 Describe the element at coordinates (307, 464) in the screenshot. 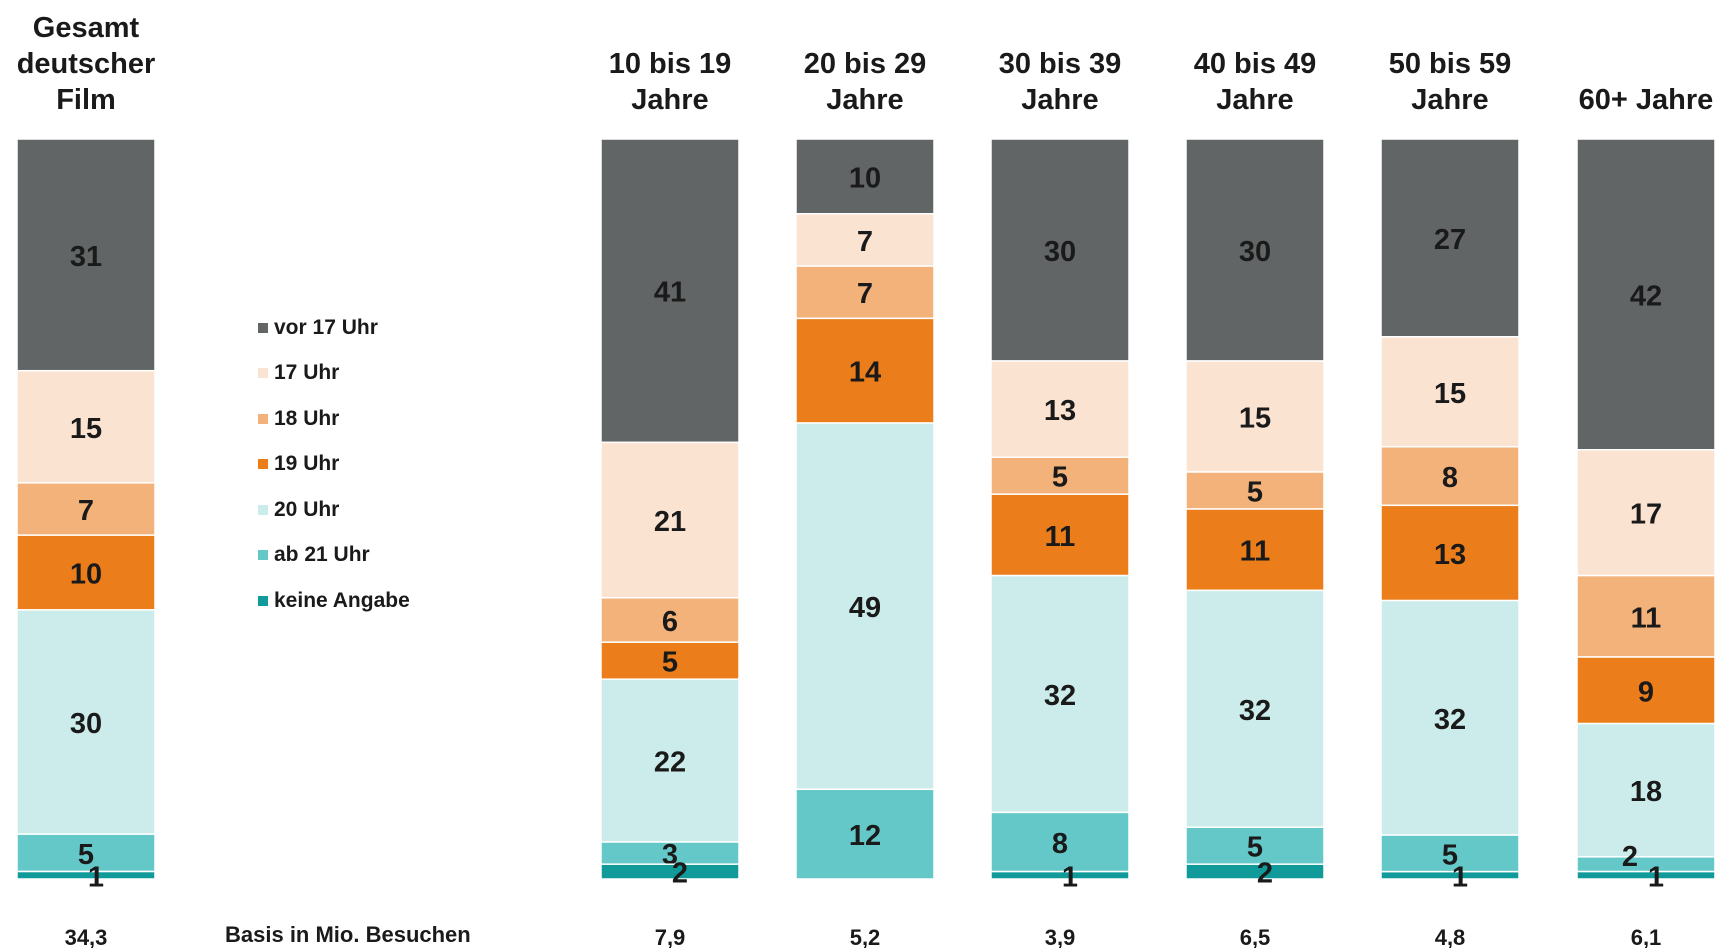

I see `legend-label: 19 Uhr` at that location.